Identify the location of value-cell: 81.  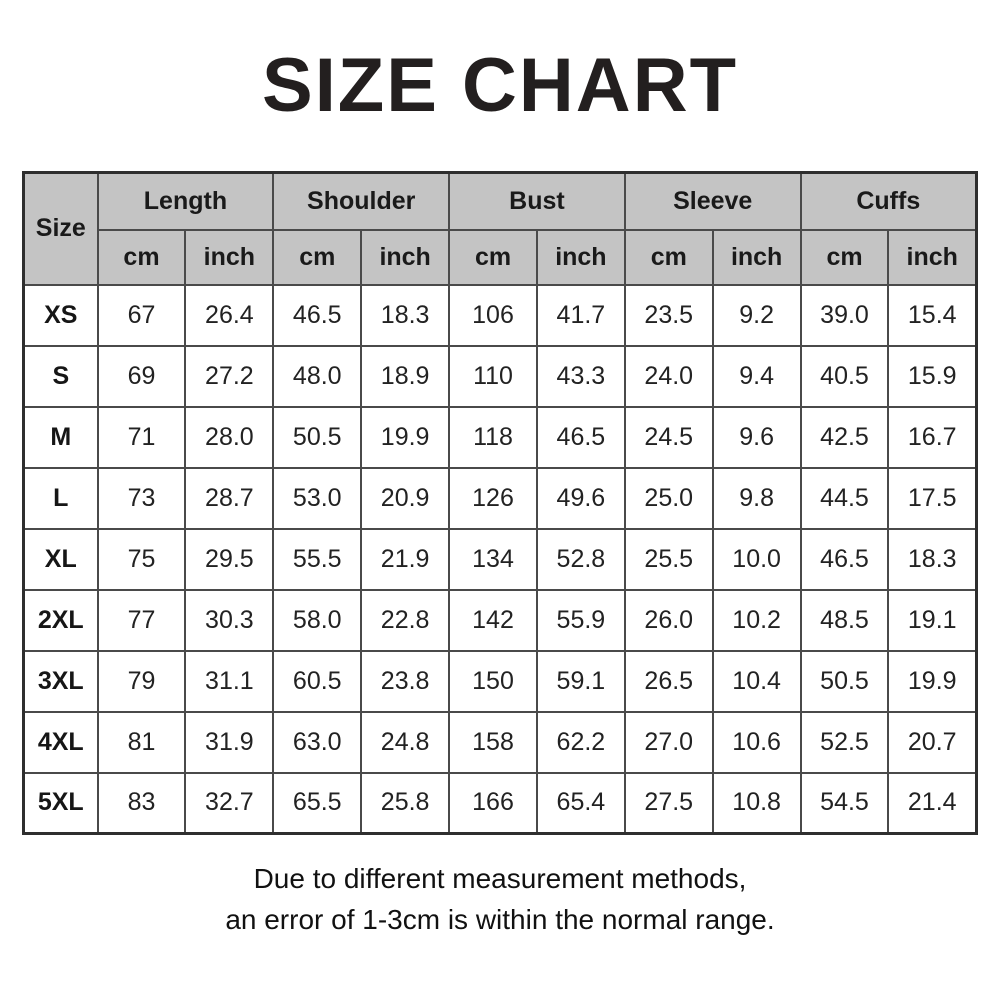
(141, 742).